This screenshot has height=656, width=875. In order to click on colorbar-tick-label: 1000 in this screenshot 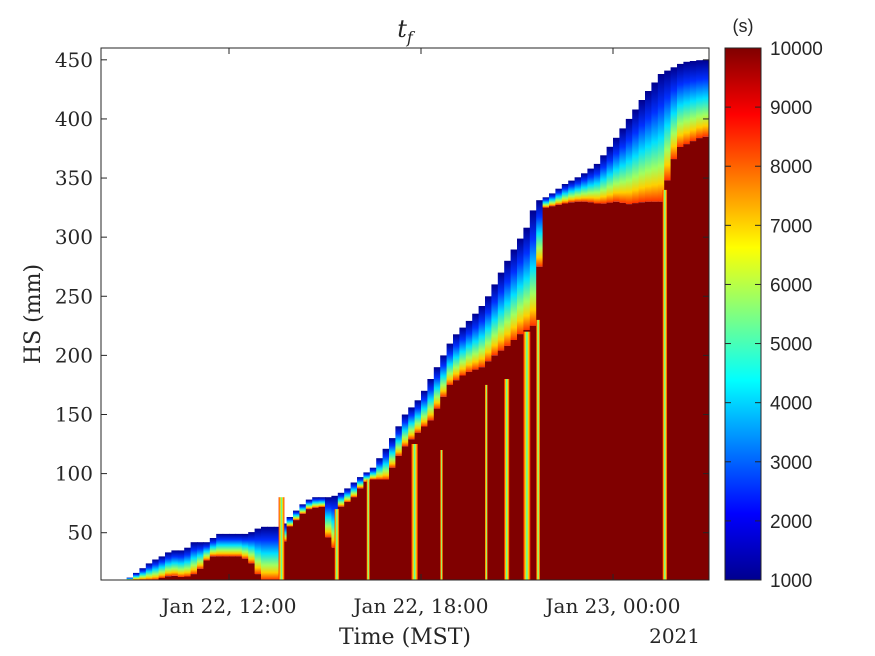, I will do `click(791, 581)`.